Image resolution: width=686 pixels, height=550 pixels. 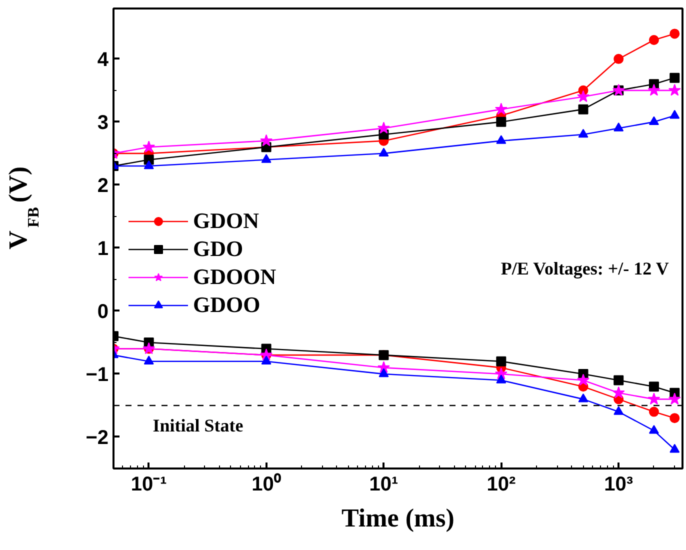 I want to click on x-tick-label: 10⁰, so click(x=266, y=484).